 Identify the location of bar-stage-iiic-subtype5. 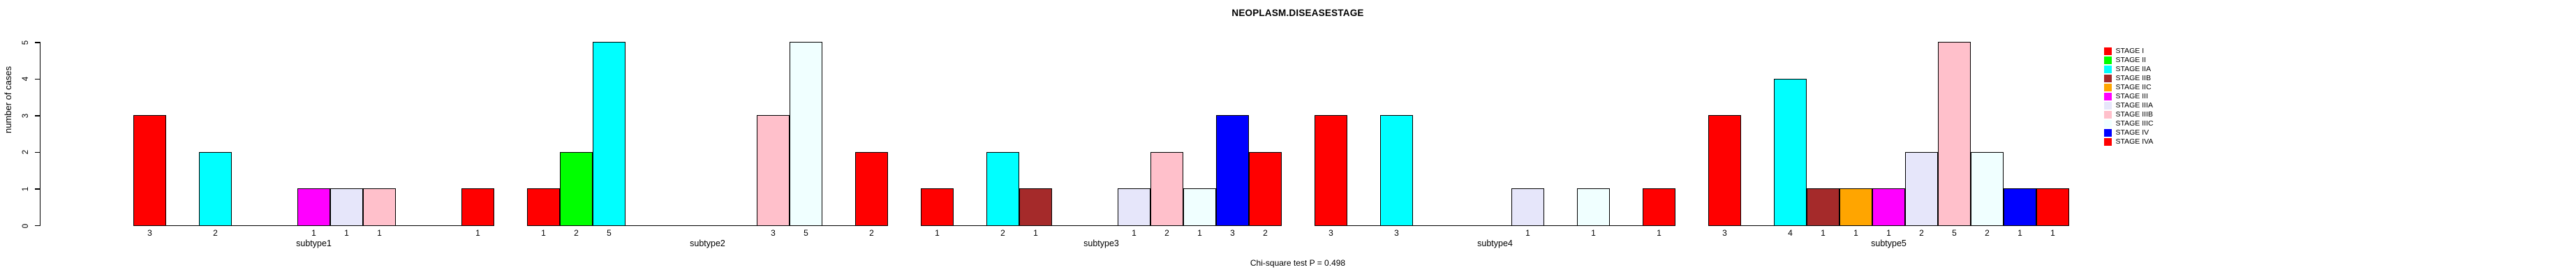
(1987, 189).